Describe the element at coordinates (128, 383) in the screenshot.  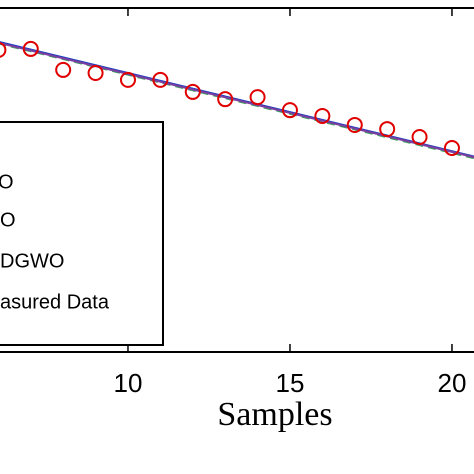
I see `x-tick-label: 10` at that location.